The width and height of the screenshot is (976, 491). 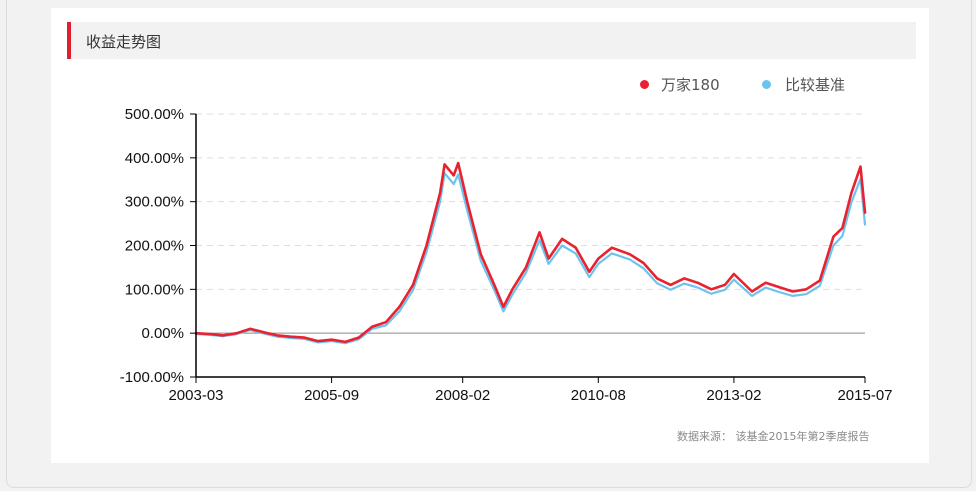 I want to click on x-tick-label: 2010-08, so click(x=598, y=395).